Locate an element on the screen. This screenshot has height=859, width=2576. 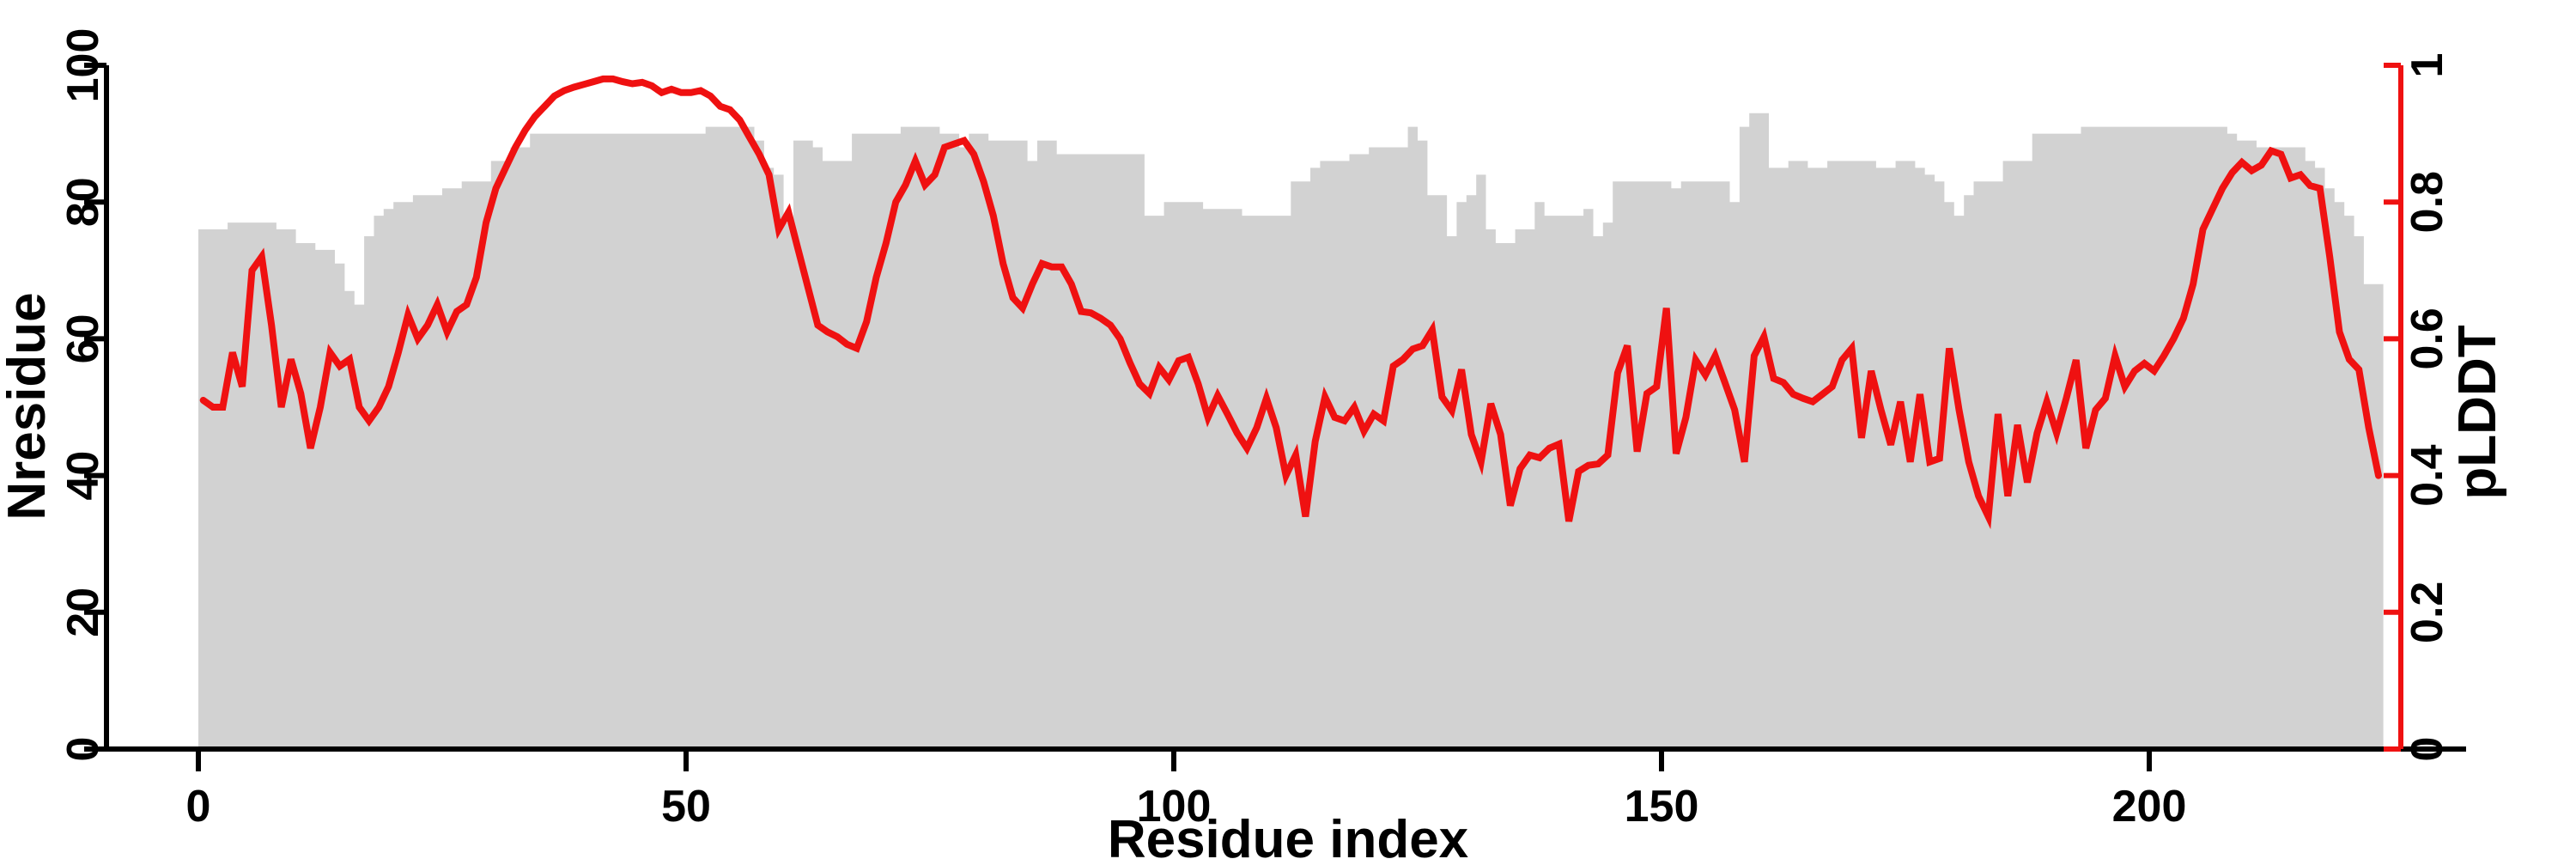
x-axis-tick-label: 50 is located at coordinates (686, 807).